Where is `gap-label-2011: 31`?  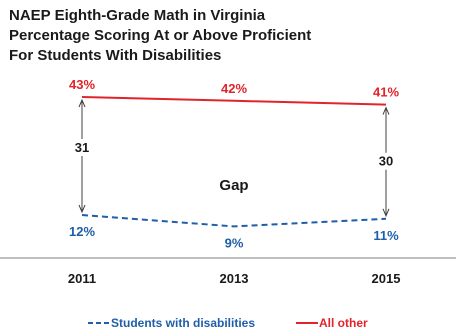
gap-label-2011: 31 is located at coordinates (82, 147).